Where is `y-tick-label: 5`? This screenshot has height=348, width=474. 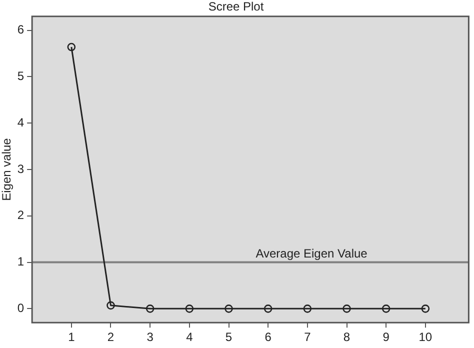
y-tick-label: 5 is located at coordinates (20, 76).